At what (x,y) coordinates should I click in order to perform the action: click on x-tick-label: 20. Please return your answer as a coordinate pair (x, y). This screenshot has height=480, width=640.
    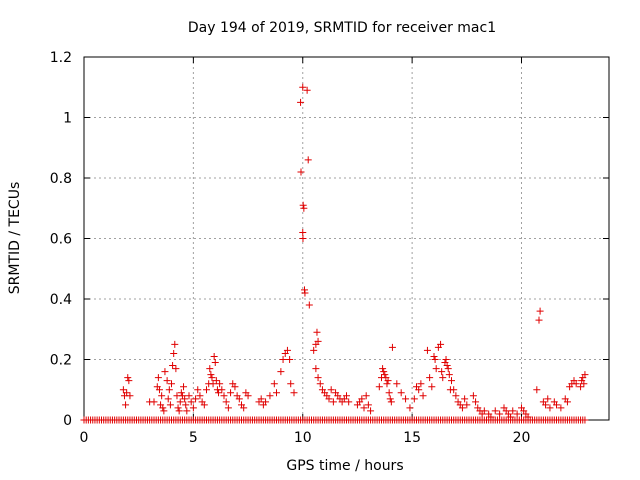
    Looking at the image, I should click on (522, 438).